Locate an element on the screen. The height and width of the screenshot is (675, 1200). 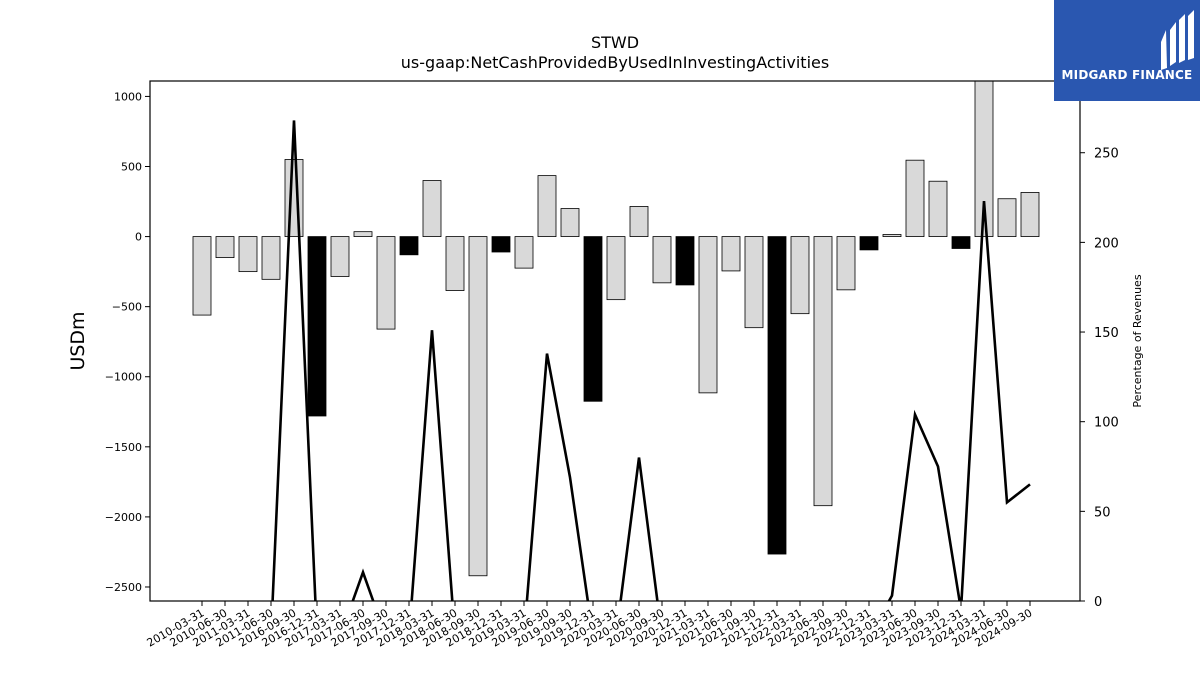
midgard-finance-logo: MIDGARD FINANCE is located at coordinates (1127, 50).